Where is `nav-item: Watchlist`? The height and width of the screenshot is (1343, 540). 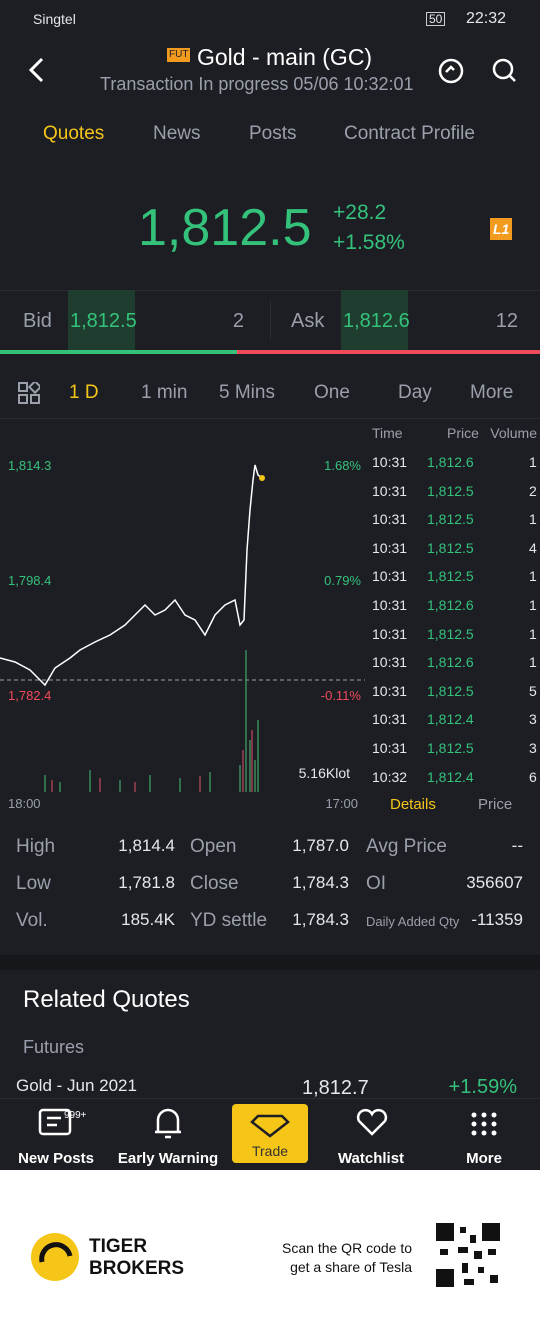
nav-item: Watchlist is located at coordinates (371, 1158).